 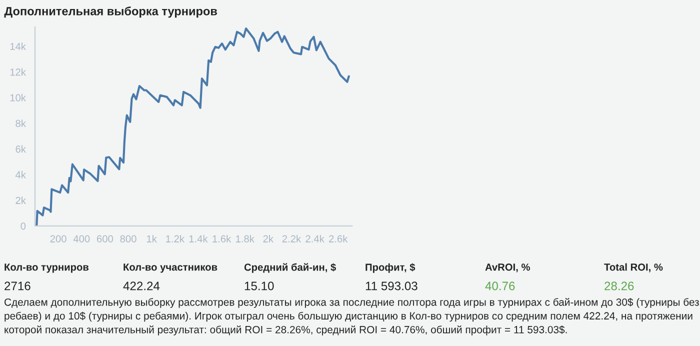 I want to click on text: 28.26, so click(x=619, y=286).